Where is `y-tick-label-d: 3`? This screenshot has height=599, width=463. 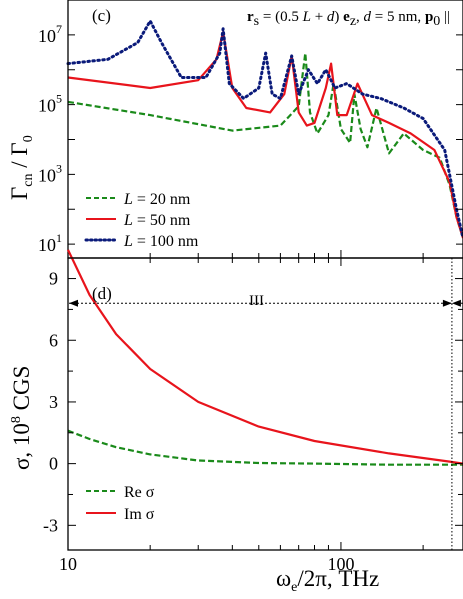
y-tick-label-d: 3 is located at coordinates (53, 402).